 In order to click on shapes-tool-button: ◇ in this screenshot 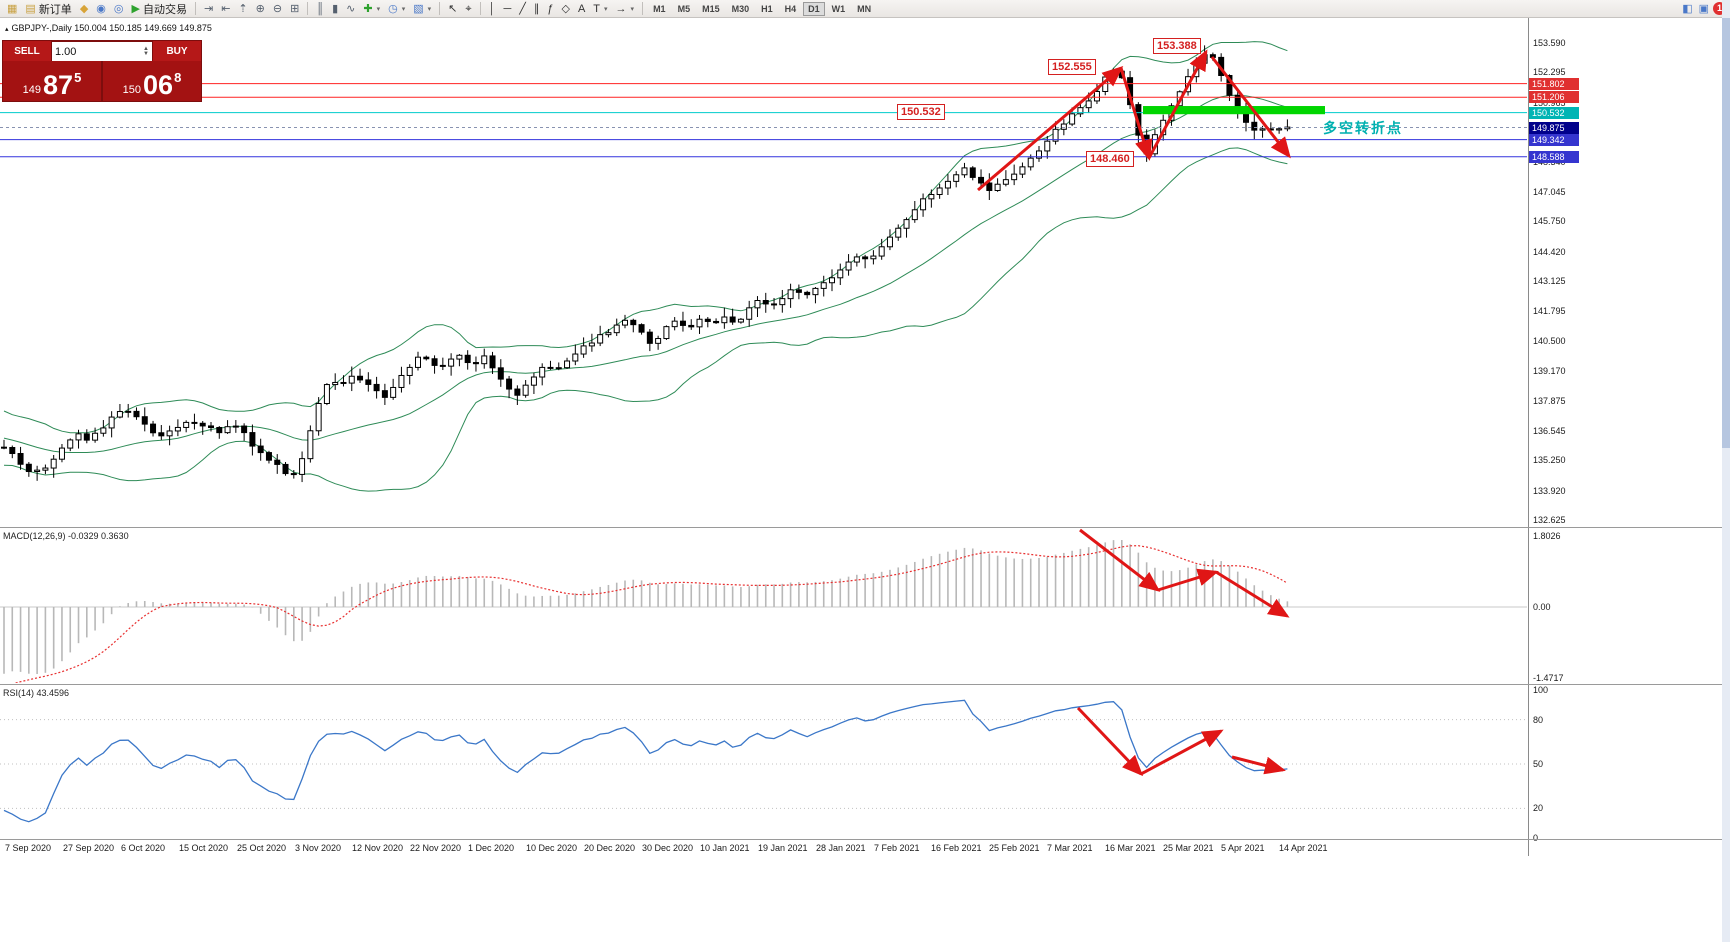, I will do `click(565, 9)`.